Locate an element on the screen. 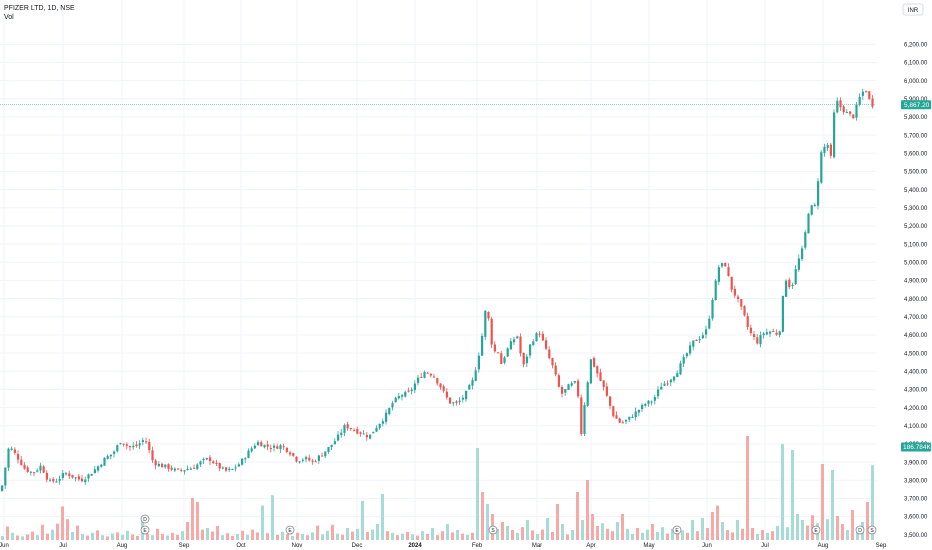 Image resolution: width=932 pixels, height=550 pixels. time-tick-label: Jul is located at coordinates (63, 546).